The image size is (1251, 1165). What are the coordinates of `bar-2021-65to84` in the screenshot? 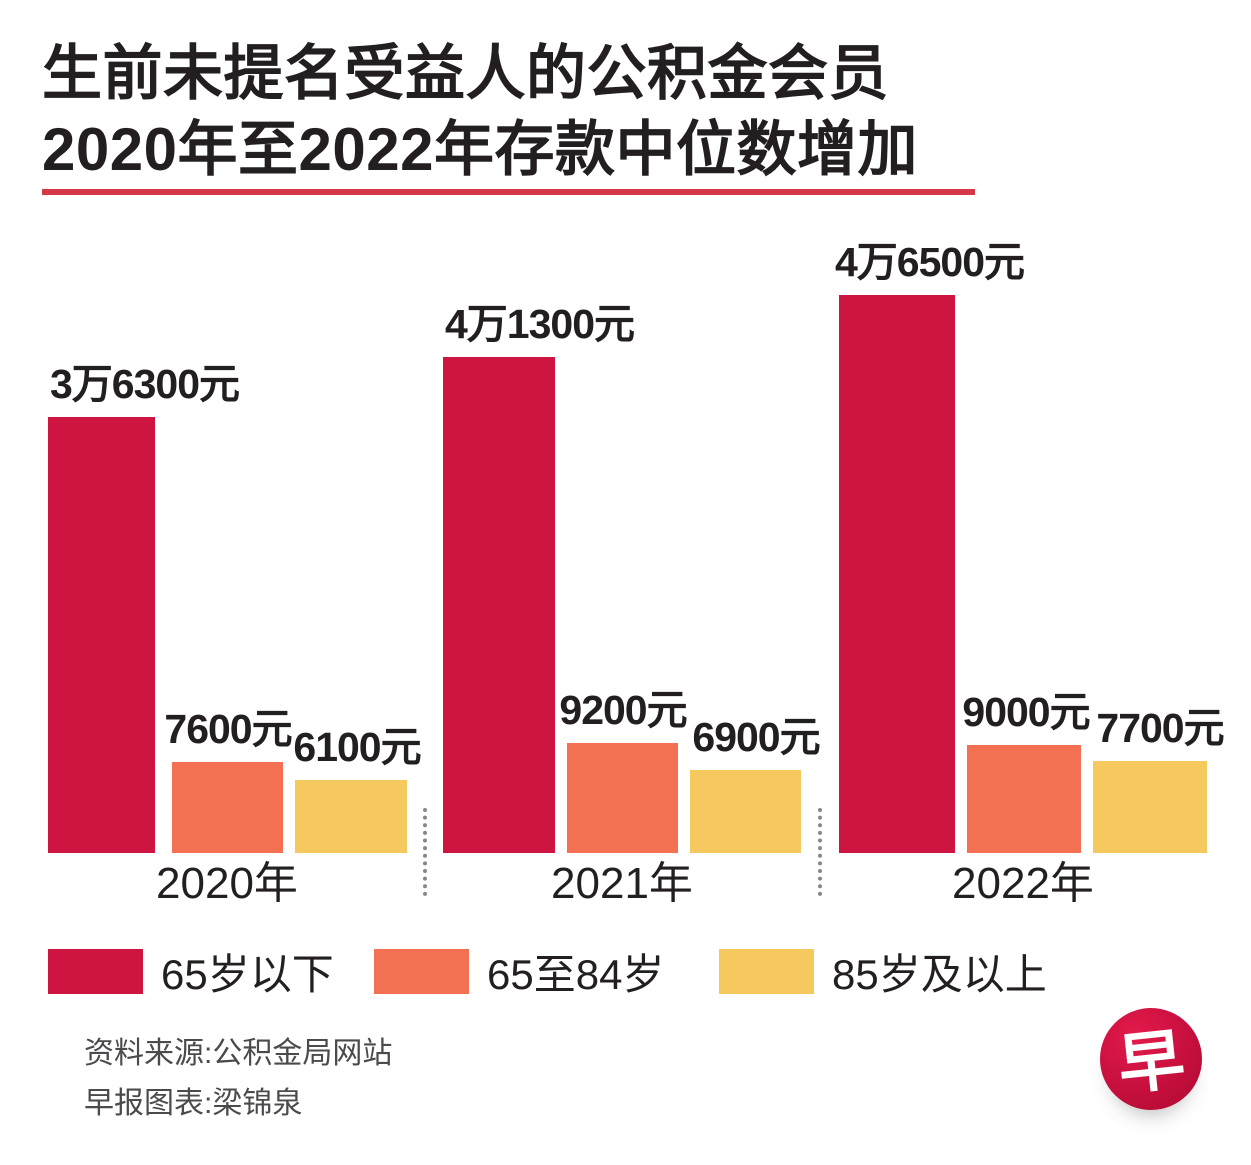 It's located at (622, 798).